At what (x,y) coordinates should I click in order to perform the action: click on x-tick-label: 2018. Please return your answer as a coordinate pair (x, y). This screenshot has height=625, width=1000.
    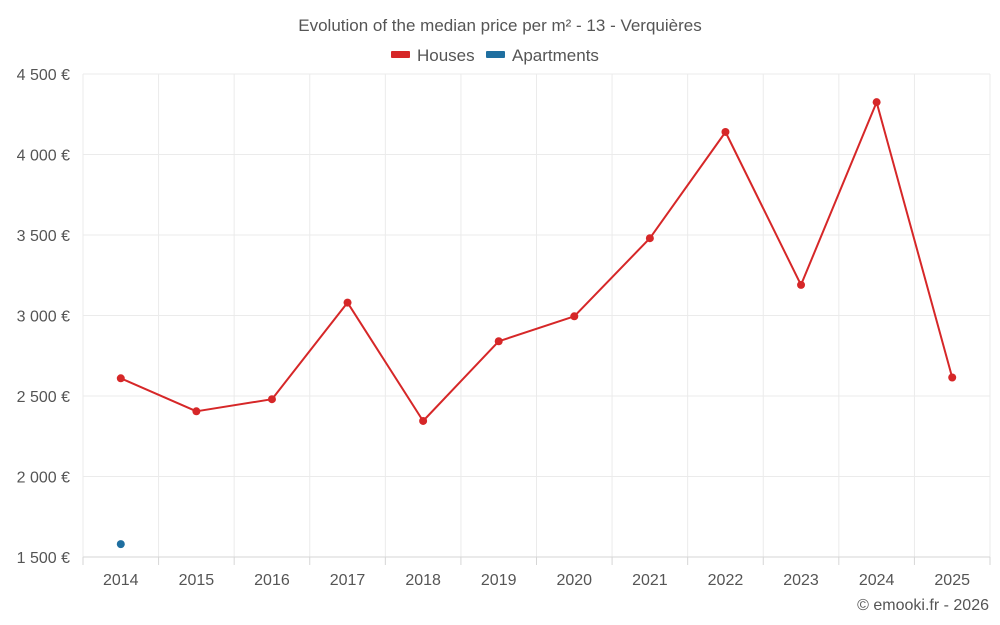
    Looking at the image, I should click on (423, 580).